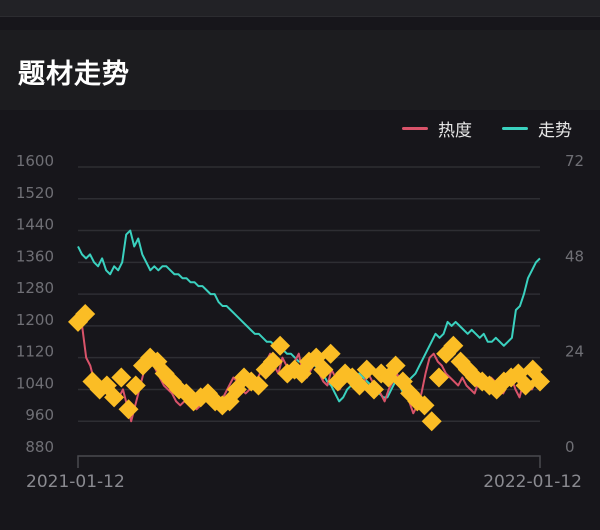 The image size is (600, 530). Describe the element at coordinates (304, 473) in the screenshot. I see `x-axis: 2021-01-12 2022-01-12` at that location.